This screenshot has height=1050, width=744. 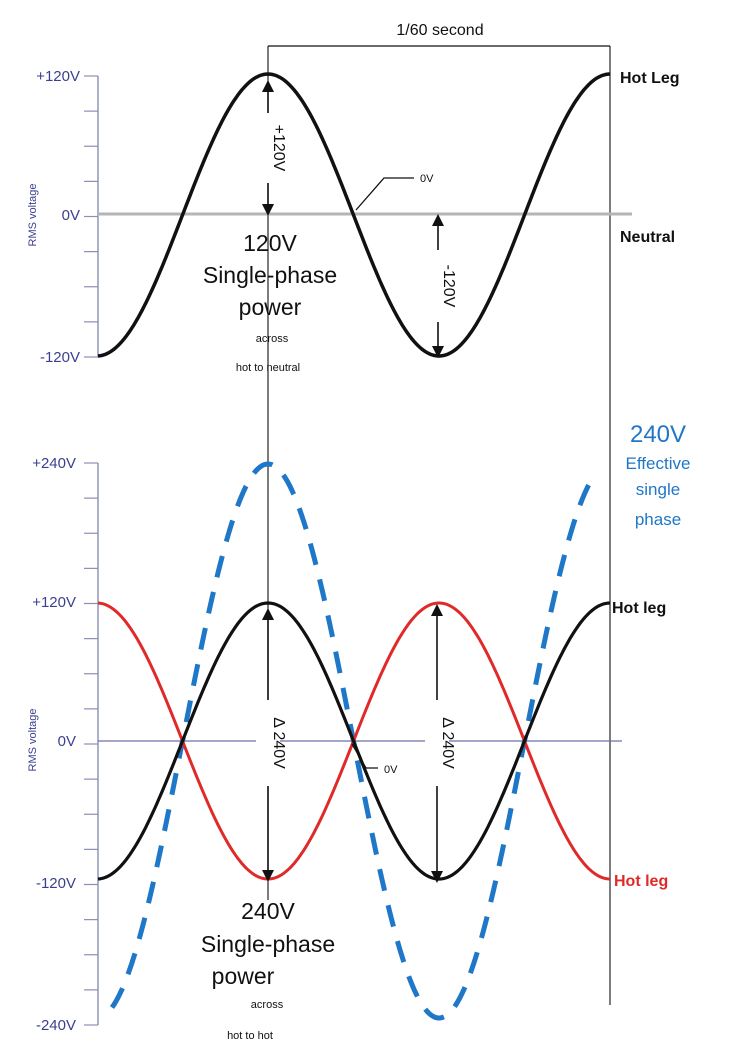 What do you see at coordinates (56, 883) in the screenshot?
I see `bottom-ytick-label-neg120: -120V` at bounding box center [56, 883].